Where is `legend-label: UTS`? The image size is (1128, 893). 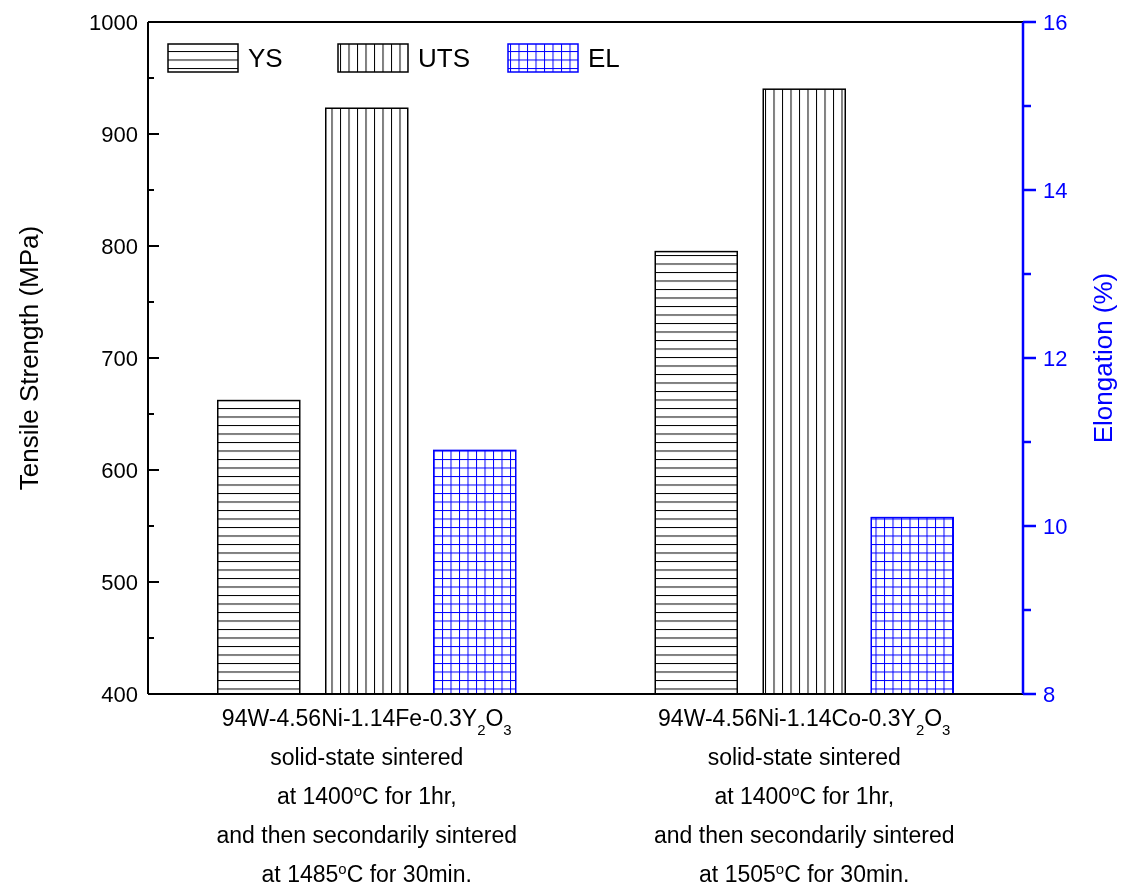 legend-label: UTS is located at coordinates (444, 58).